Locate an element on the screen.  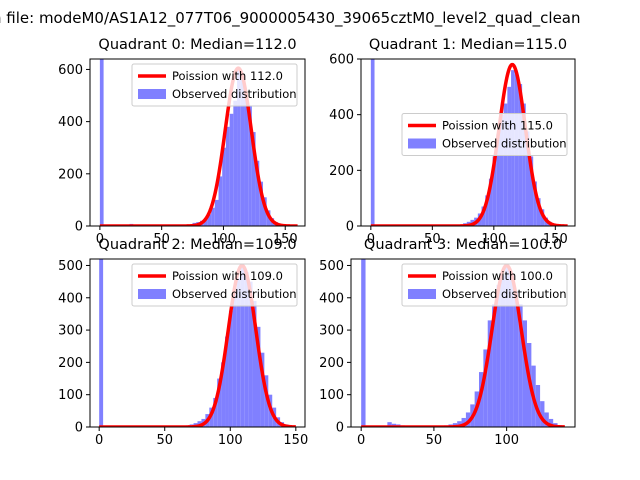
legend: Poission with 109.0 Observed distribution is located at coordinates (214, 285).